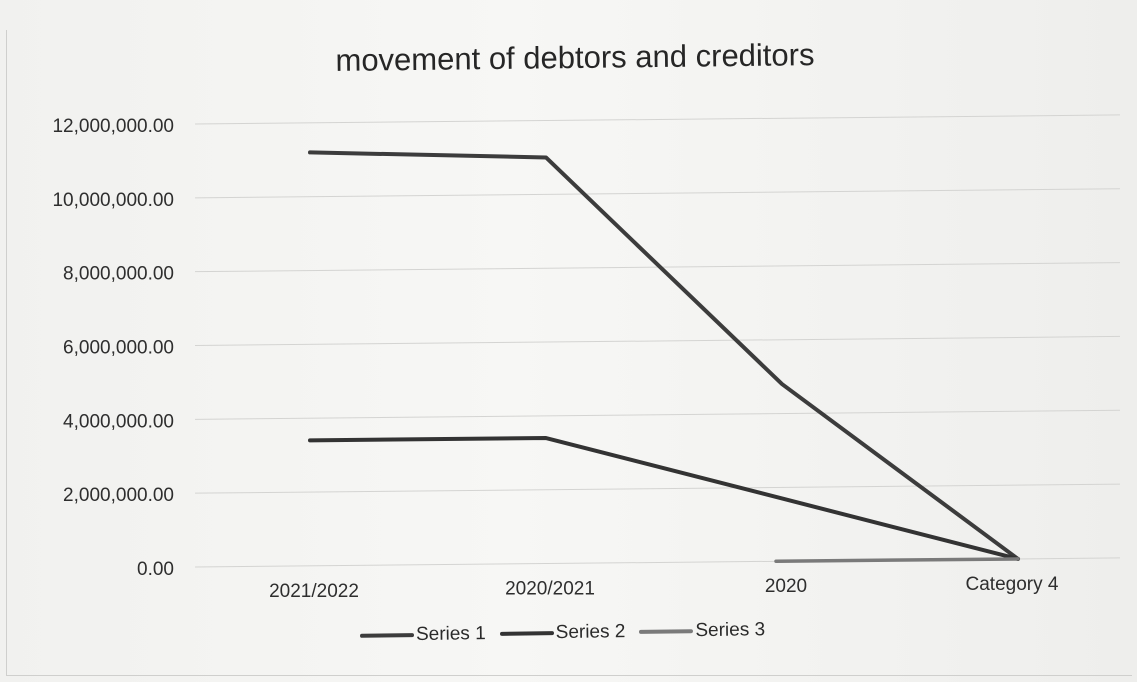 The height and width of the screenshot is (682, 1137). What do you see at coordinates (118, 347) in the screenshot?
I see `y-tick-label: 6,000,000.00` at bounding box center [118, 347].